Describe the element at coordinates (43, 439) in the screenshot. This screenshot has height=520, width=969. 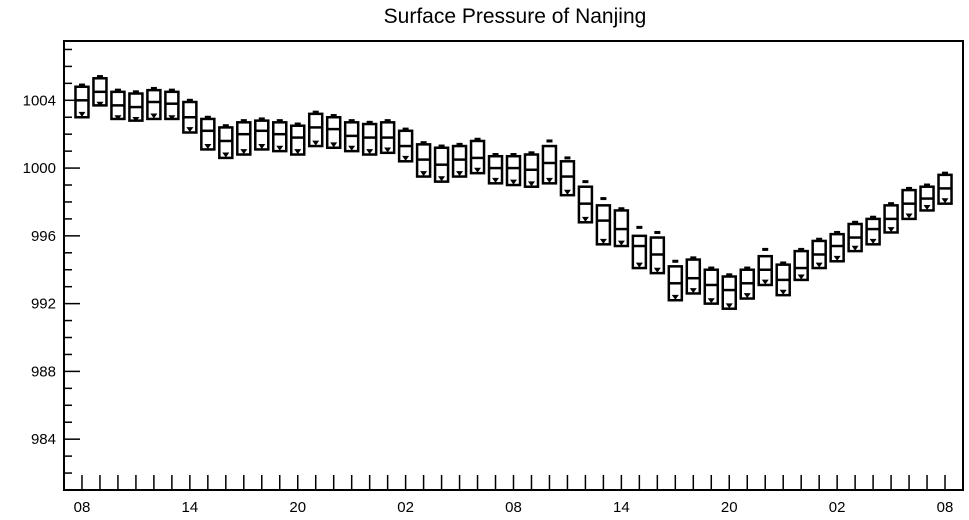
I see `y-tick-label: 984` at that location.